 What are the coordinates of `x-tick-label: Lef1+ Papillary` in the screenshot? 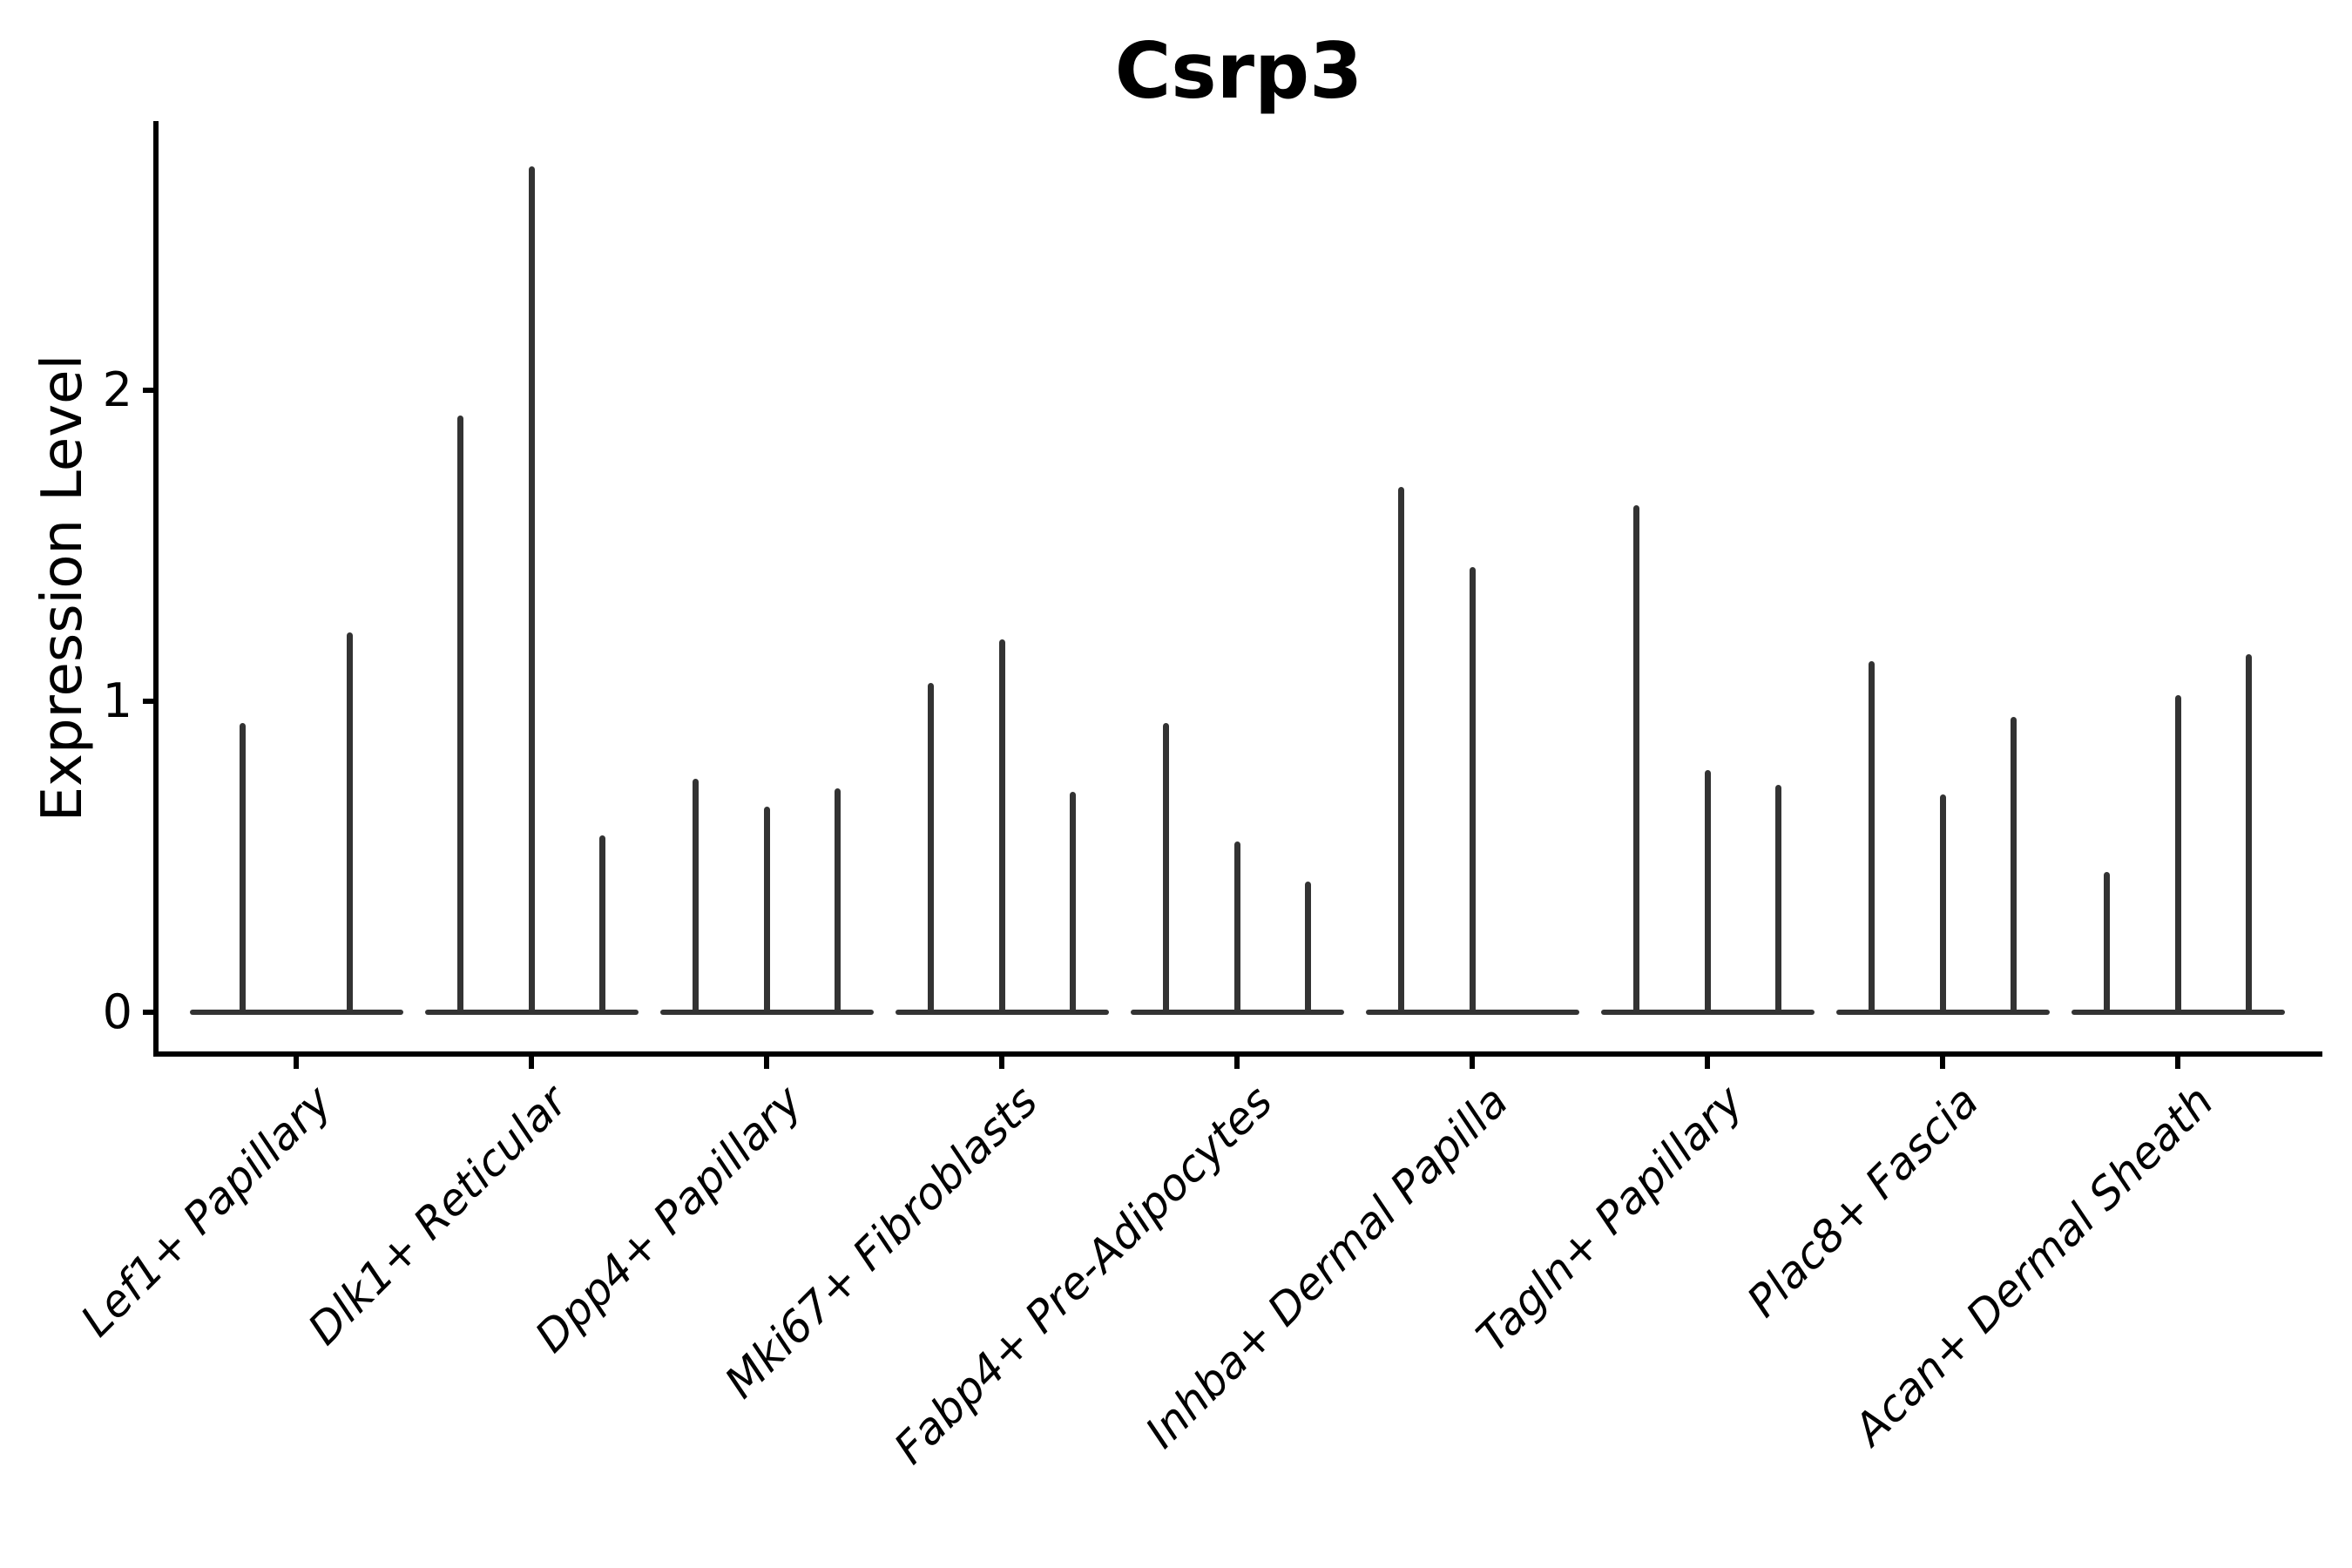 It's located at (206, 1211).